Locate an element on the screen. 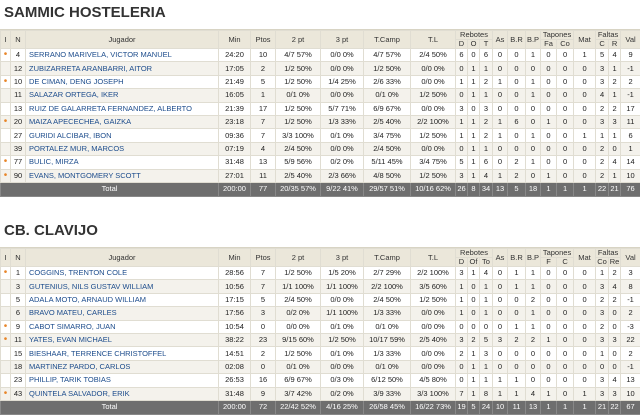 Image resolution: width=640 pixels, height=417 pixels. player-name: PORTALEZ MUR, MARCOS is located at coordinates (122, 149).